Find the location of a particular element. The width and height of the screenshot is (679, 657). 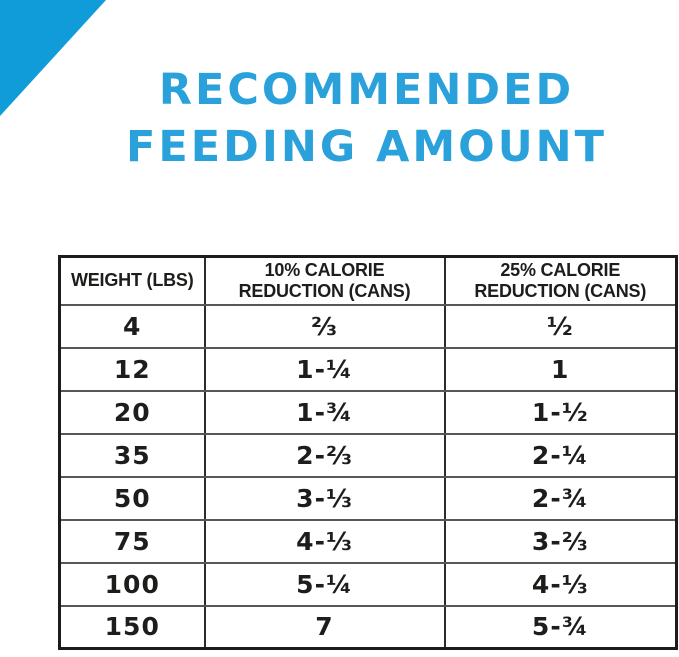

table-row: 75 4-⅓ 3-⅔ is located at coordinates (368, 541).